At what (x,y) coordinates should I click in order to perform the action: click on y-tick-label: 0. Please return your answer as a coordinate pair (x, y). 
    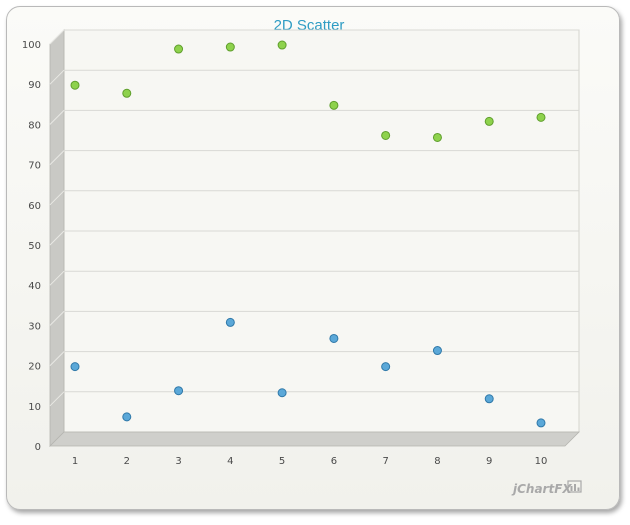
    Looking at the image, I should click on (38, 447).